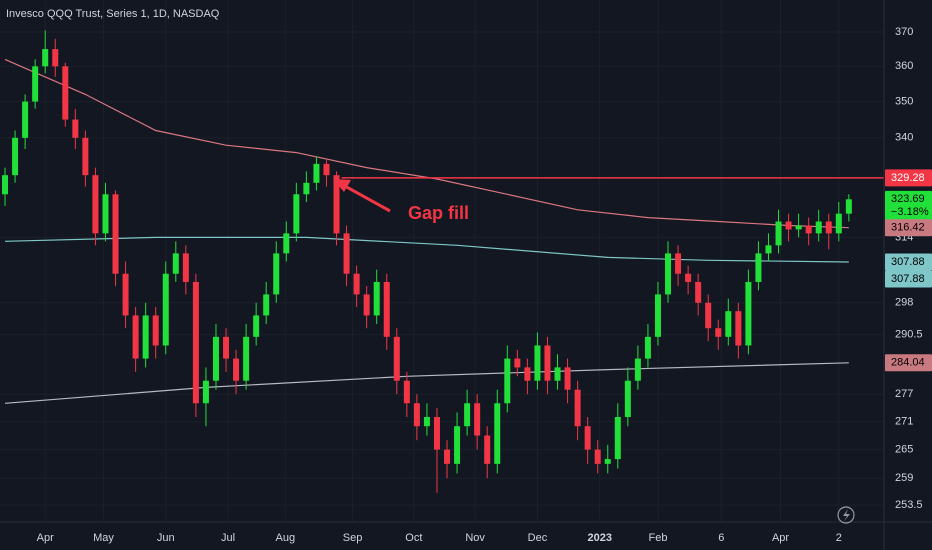  I want to click on annotation-arrow, so click(366, 198).